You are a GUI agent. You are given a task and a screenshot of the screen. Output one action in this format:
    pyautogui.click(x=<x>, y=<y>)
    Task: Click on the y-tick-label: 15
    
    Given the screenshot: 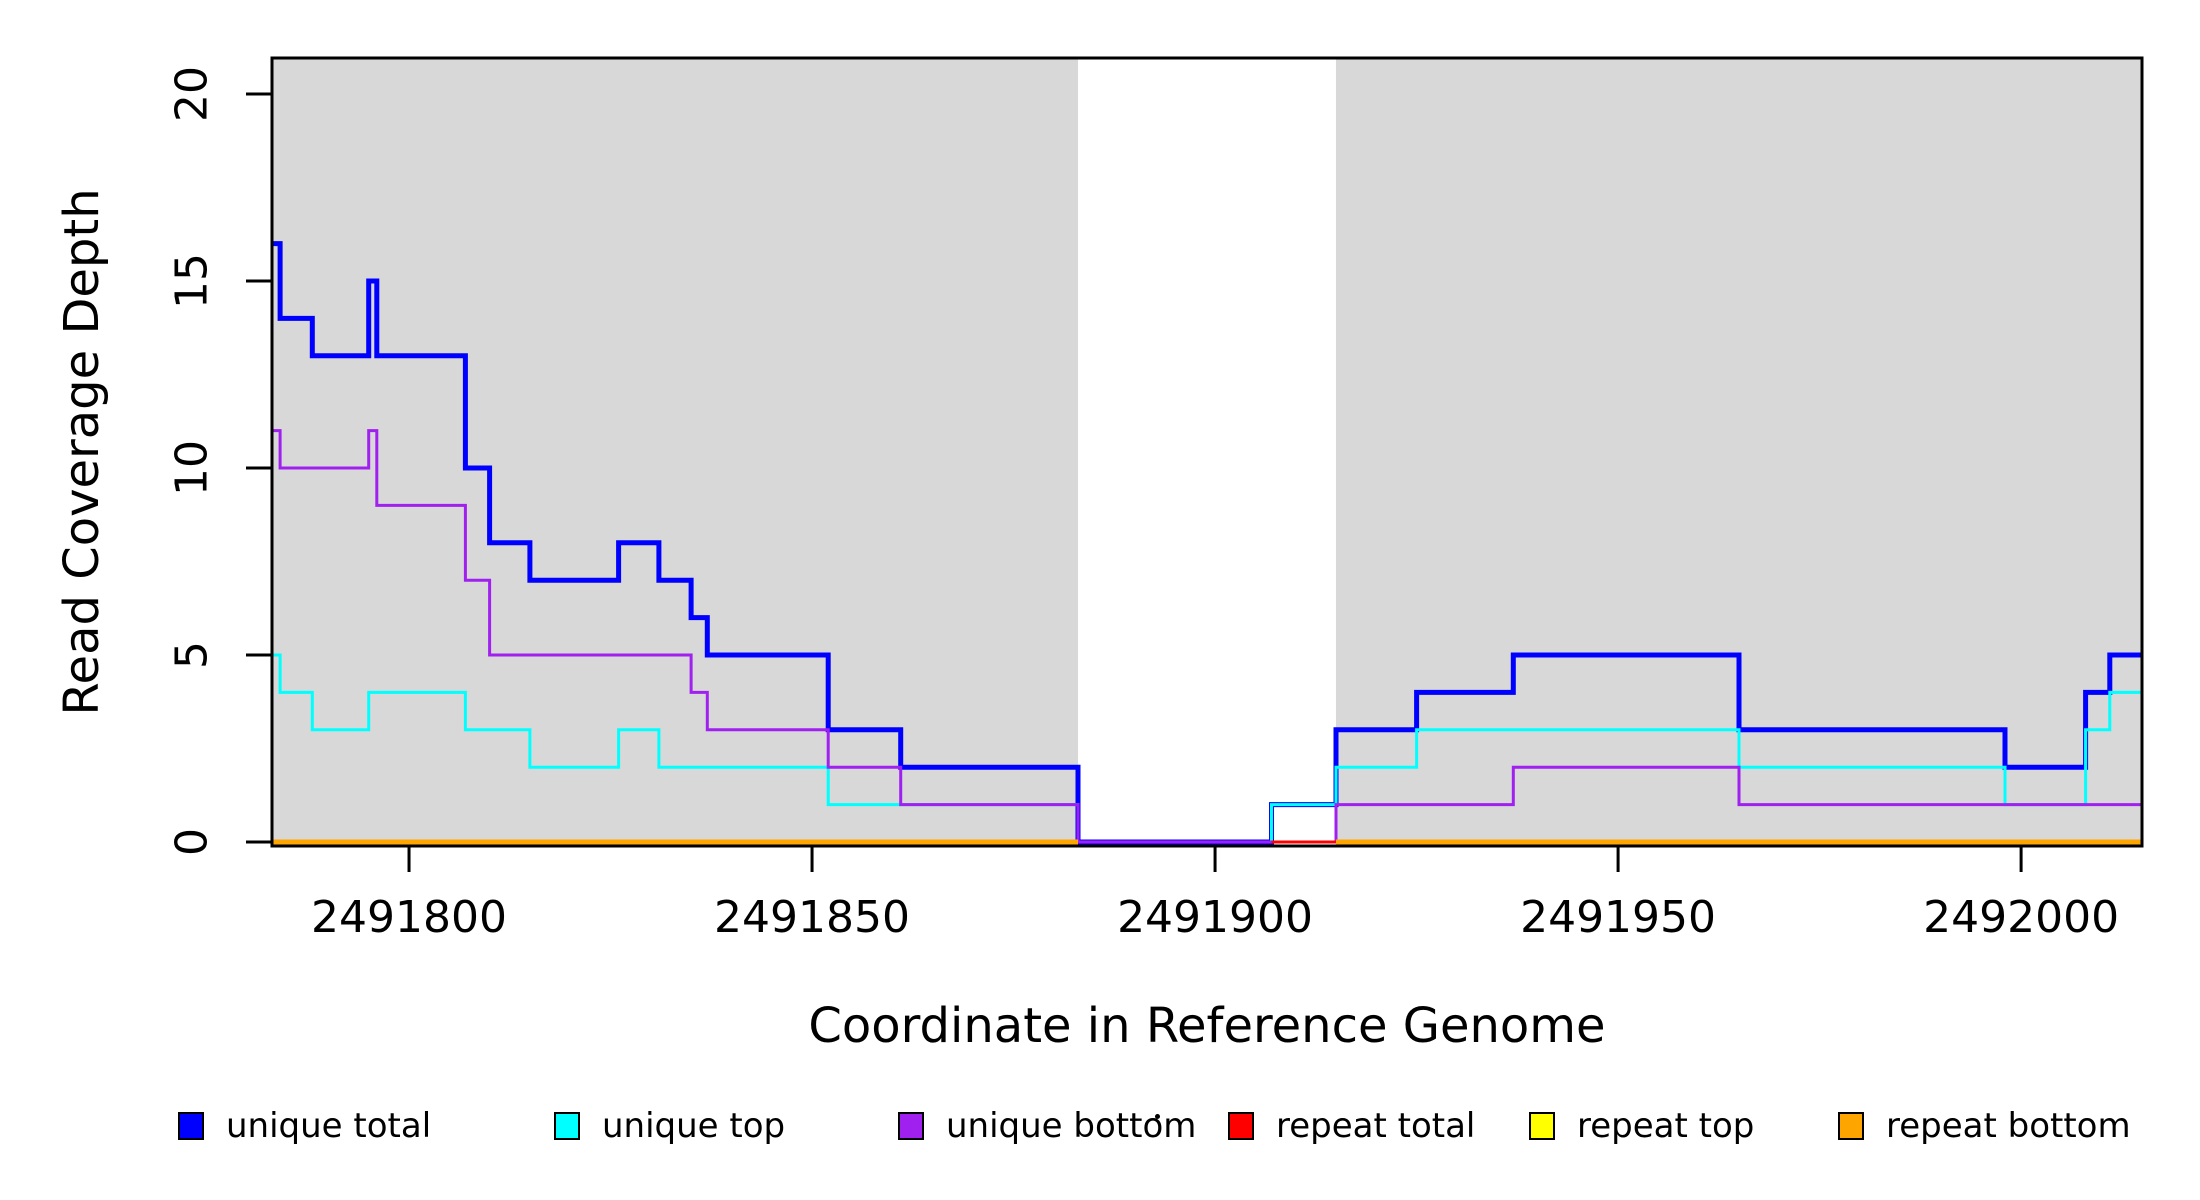 What is the action you would take?
    pyautogui.click(x=192, y=281)
    